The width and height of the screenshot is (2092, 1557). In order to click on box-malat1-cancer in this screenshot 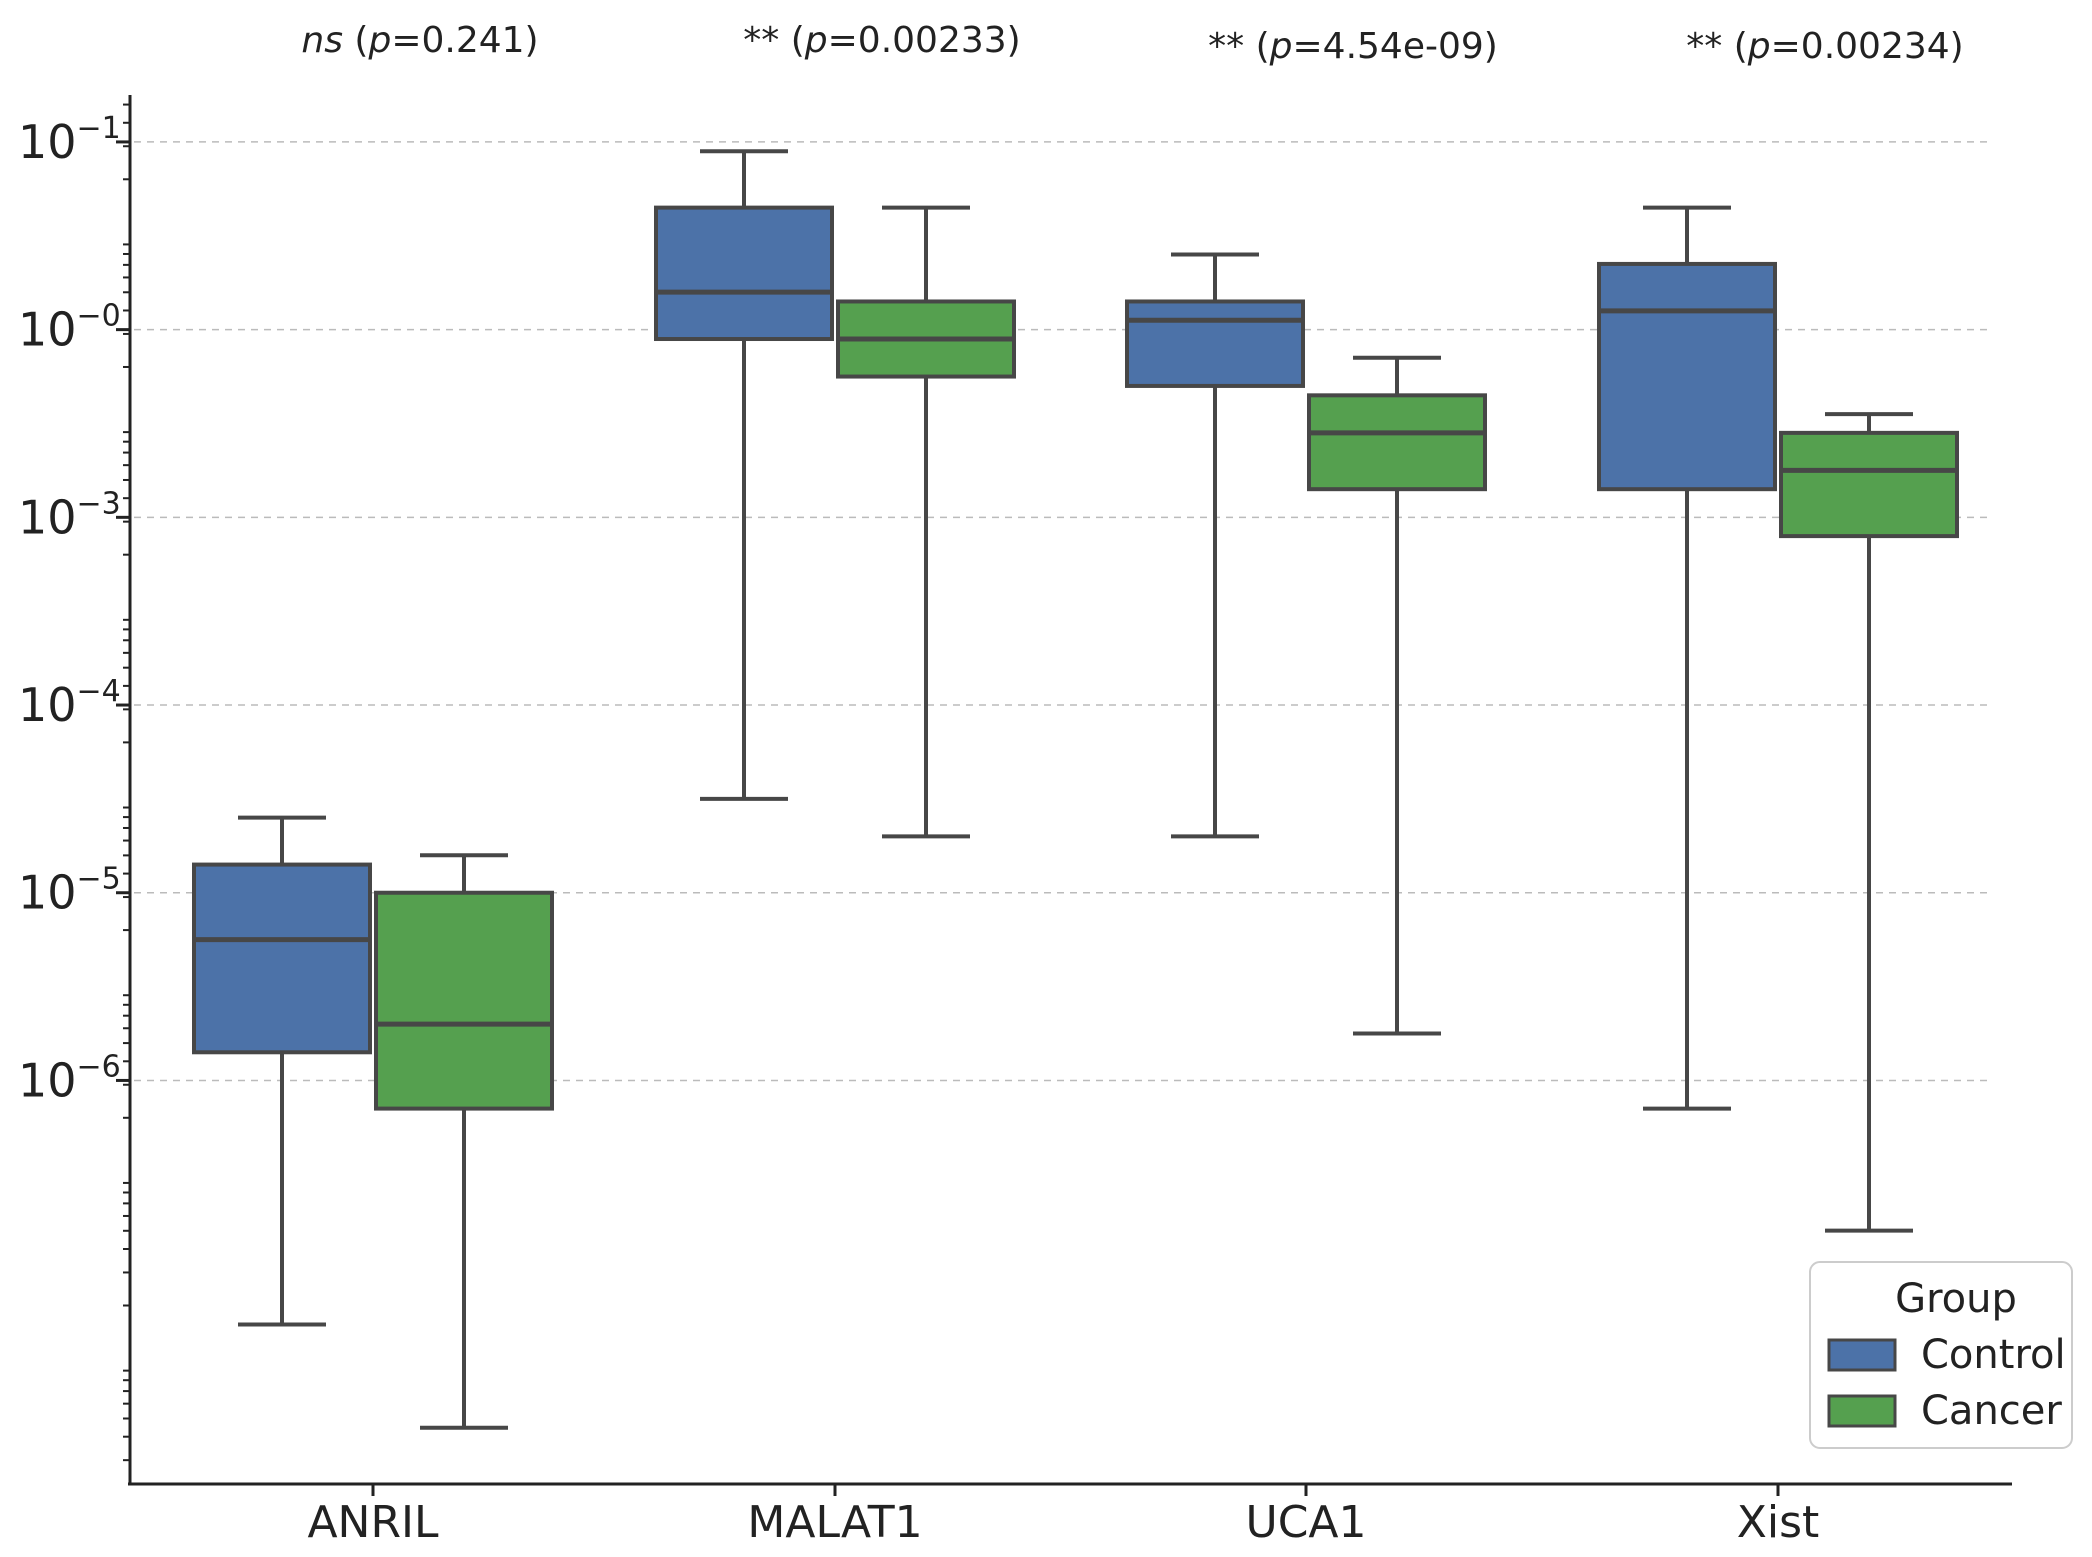, I will do `click(926, 522)`.